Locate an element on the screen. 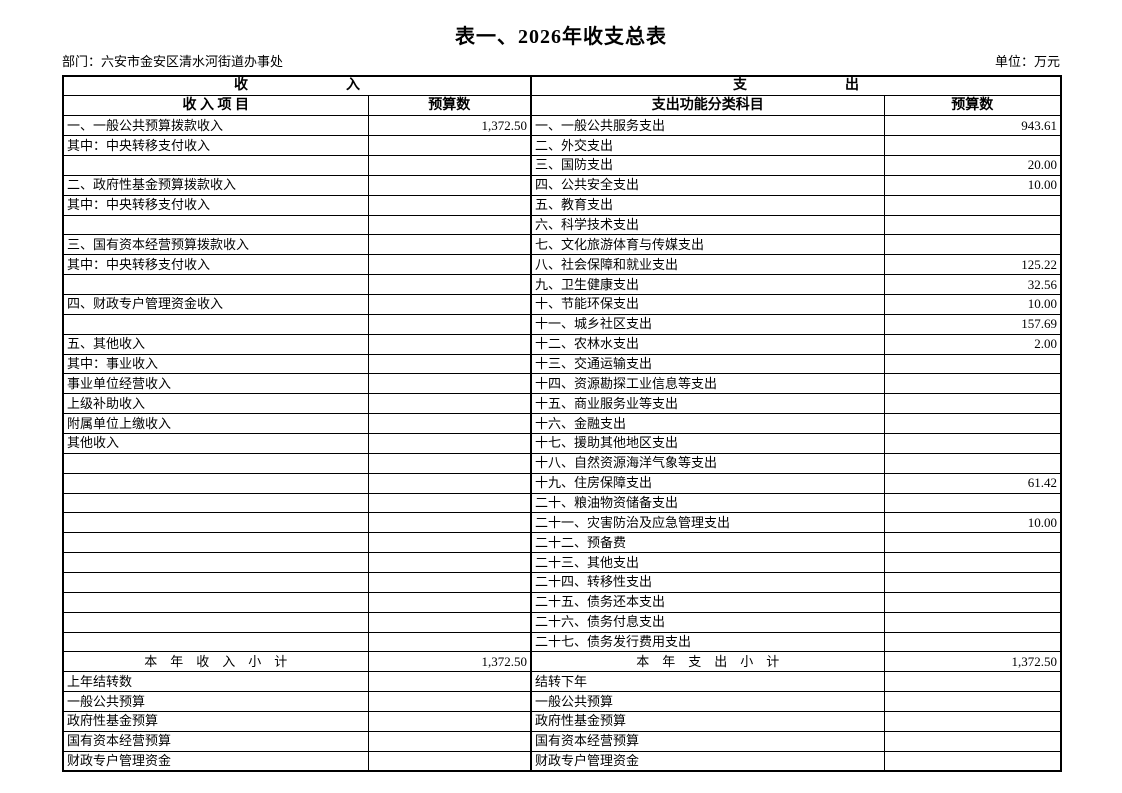  expense-value-cell: 125.22 is located at coordinates (972, 265).